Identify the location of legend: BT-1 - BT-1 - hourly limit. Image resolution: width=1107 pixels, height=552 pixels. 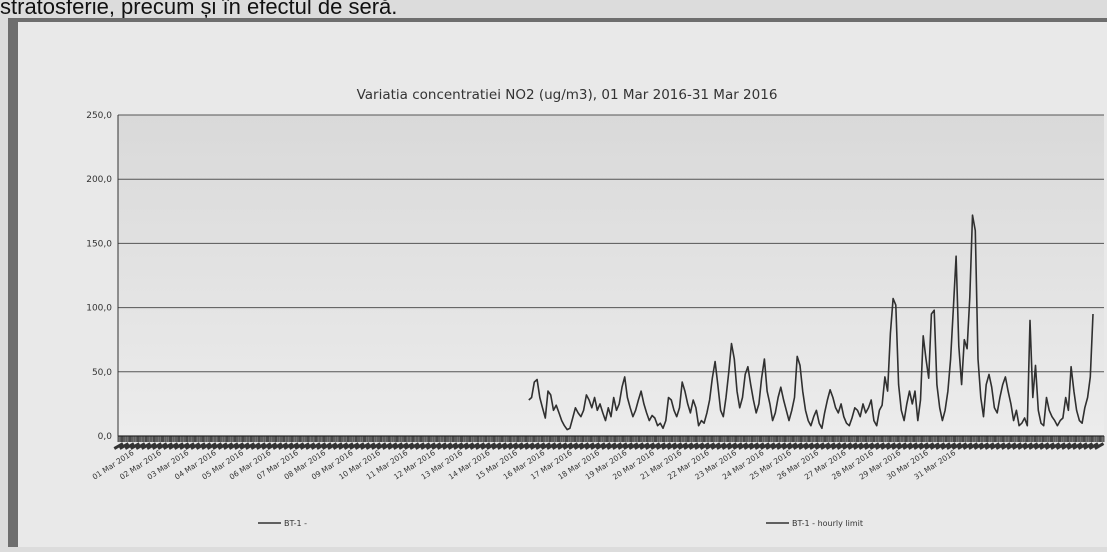
(560, 523).